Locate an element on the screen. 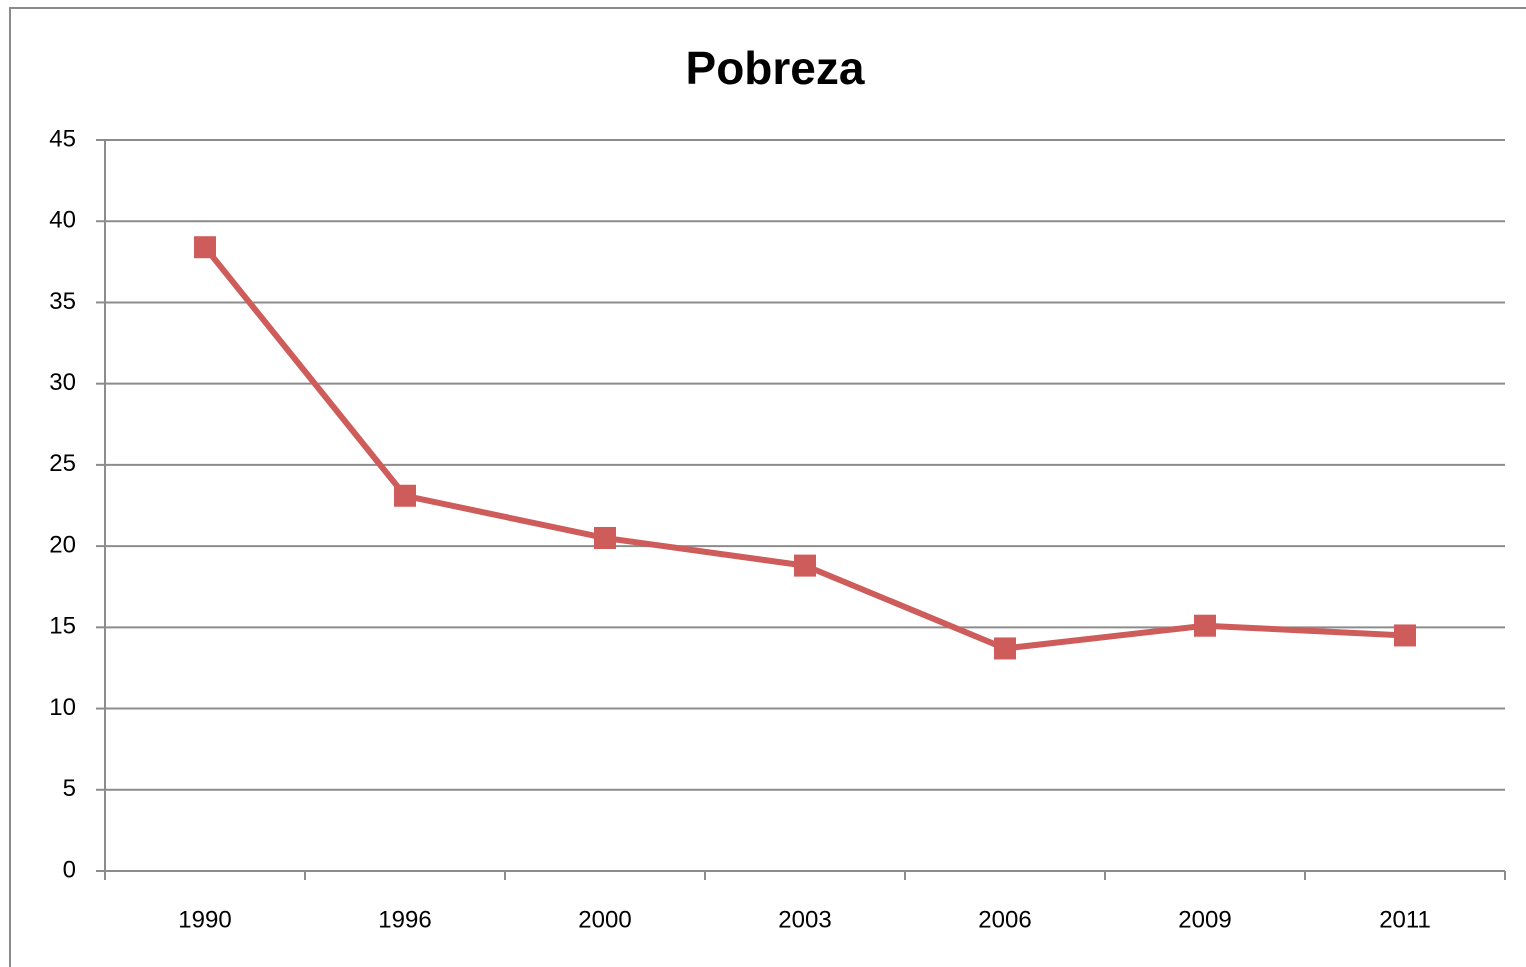 This screenshot has height=967, width=1526. chart-title: Pobreza is located at coordinates (775, 68).